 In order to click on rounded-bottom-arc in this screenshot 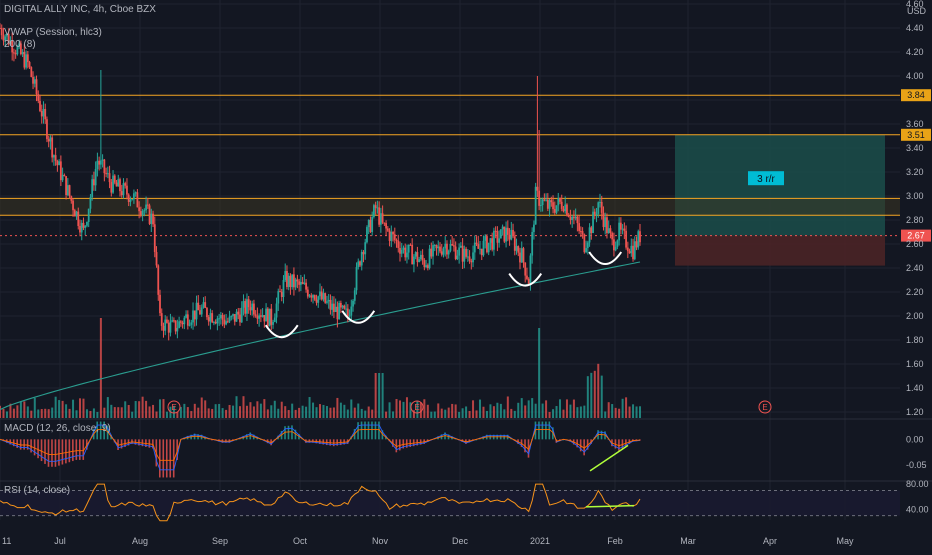, I will do `click(605, 258)`.